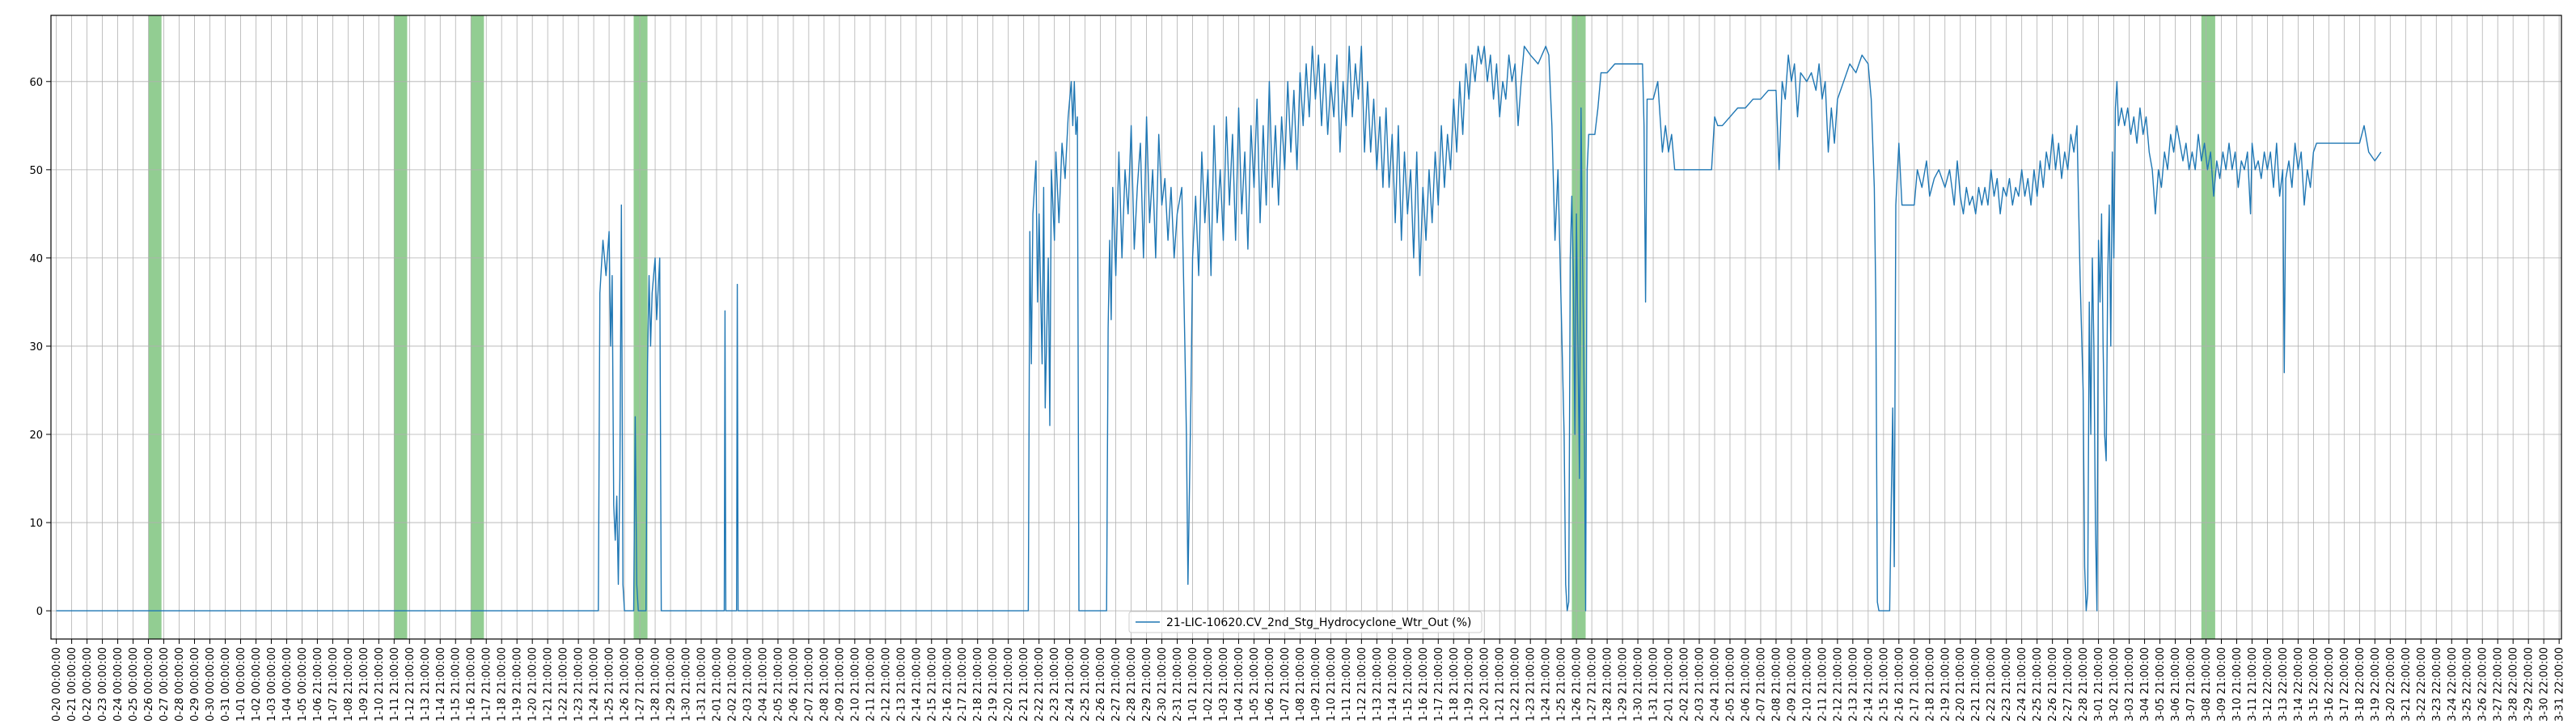 The image size is (2576, 728). Describe the element at coordinates (72, 684) in the screenshot. I see `x-tick-label: 0-21 00:00:00` at that location.